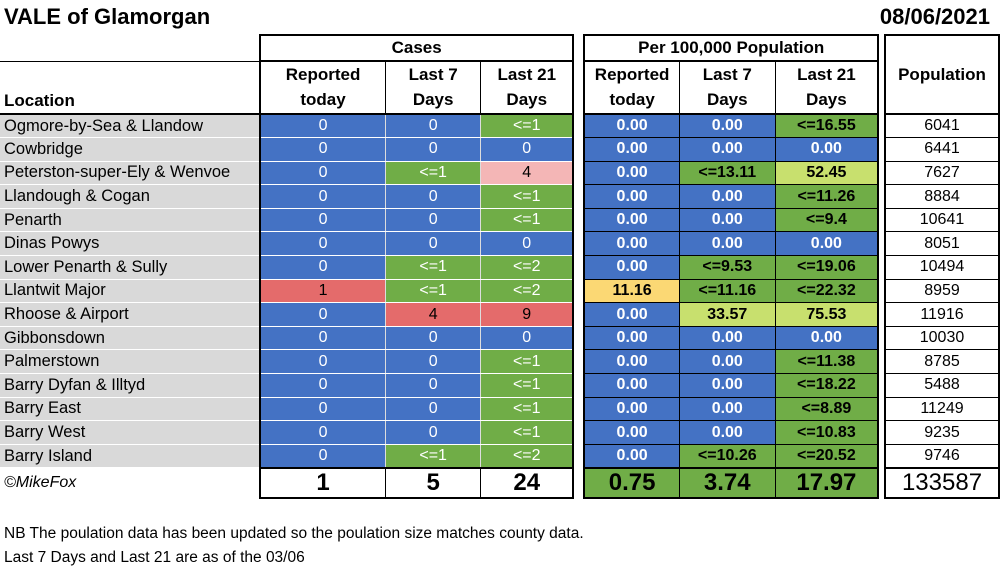 This screenshot has height=572, width=1000. Describe the element at coordinates (130, 409) in the screenshot. I see `location-cell: Barry East` at that location.